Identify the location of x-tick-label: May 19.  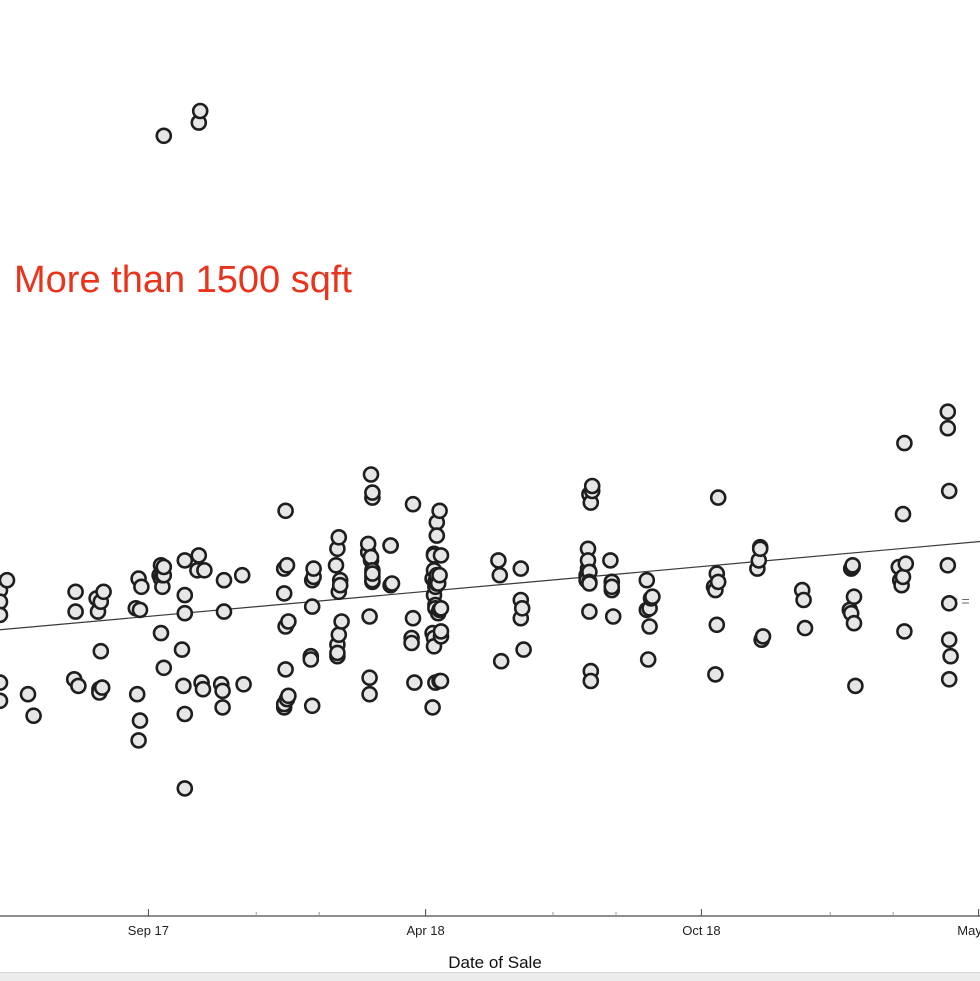
(968, 930).